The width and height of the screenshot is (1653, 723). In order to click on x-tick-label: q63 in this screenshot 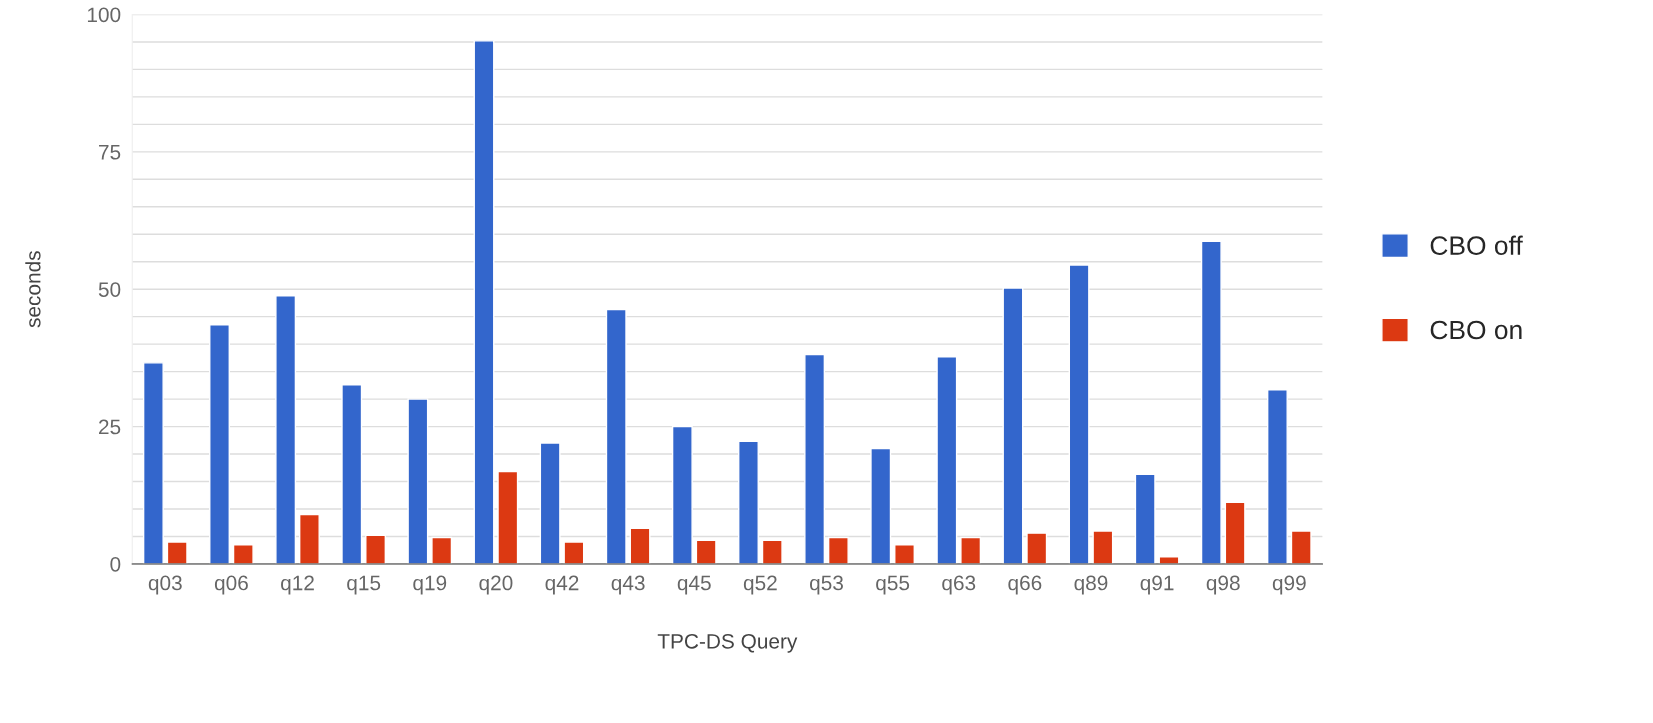, I will do `click(959, 585)`.